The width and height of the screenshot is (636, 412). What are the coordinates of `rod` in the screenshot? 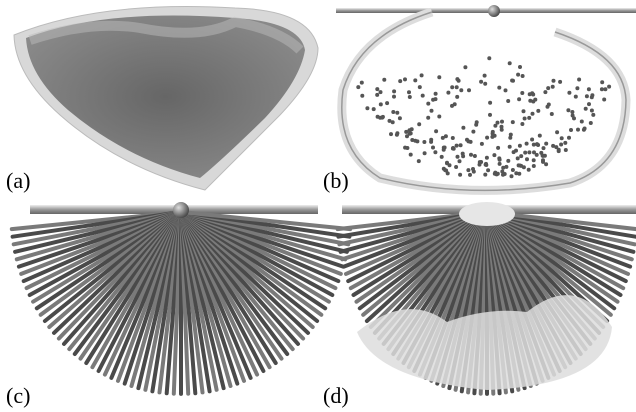 It's located at (486, 10).